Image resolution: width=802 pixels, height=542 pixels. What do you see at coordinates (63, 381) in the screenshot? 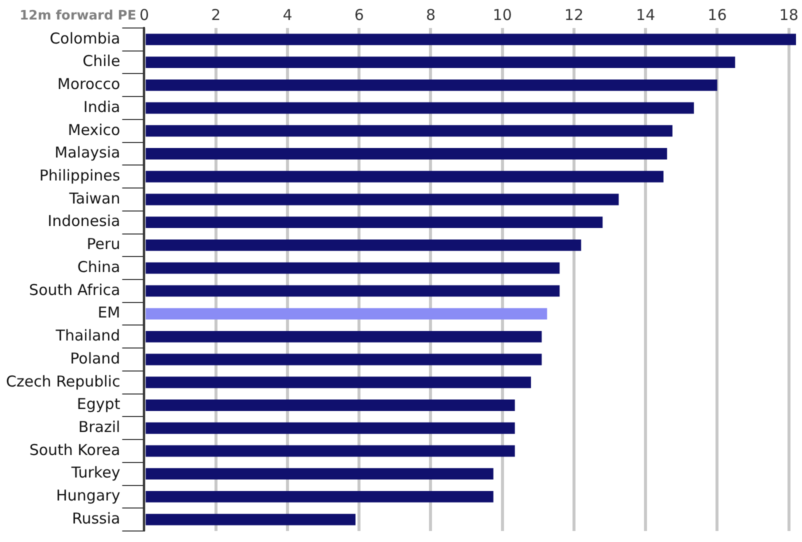
I see `y-tick-label: Czech Republic` at bounding box center [63, 381].